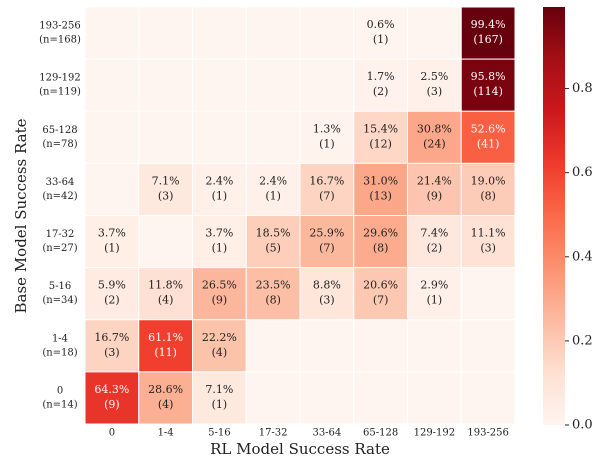 The height and width of the screenshot is (461, 595). I want to click on cell-value-label: 52.6%, so click(488, 128).